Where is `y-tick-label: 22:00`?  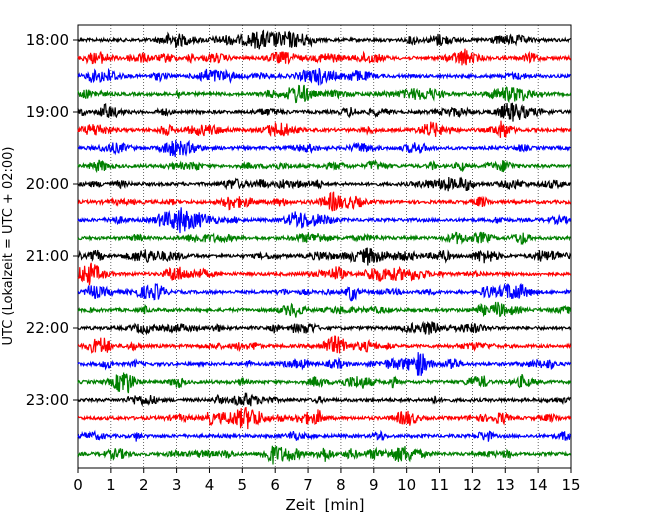 y-tick-label: 22:00 is located at coordinates (47, 328).